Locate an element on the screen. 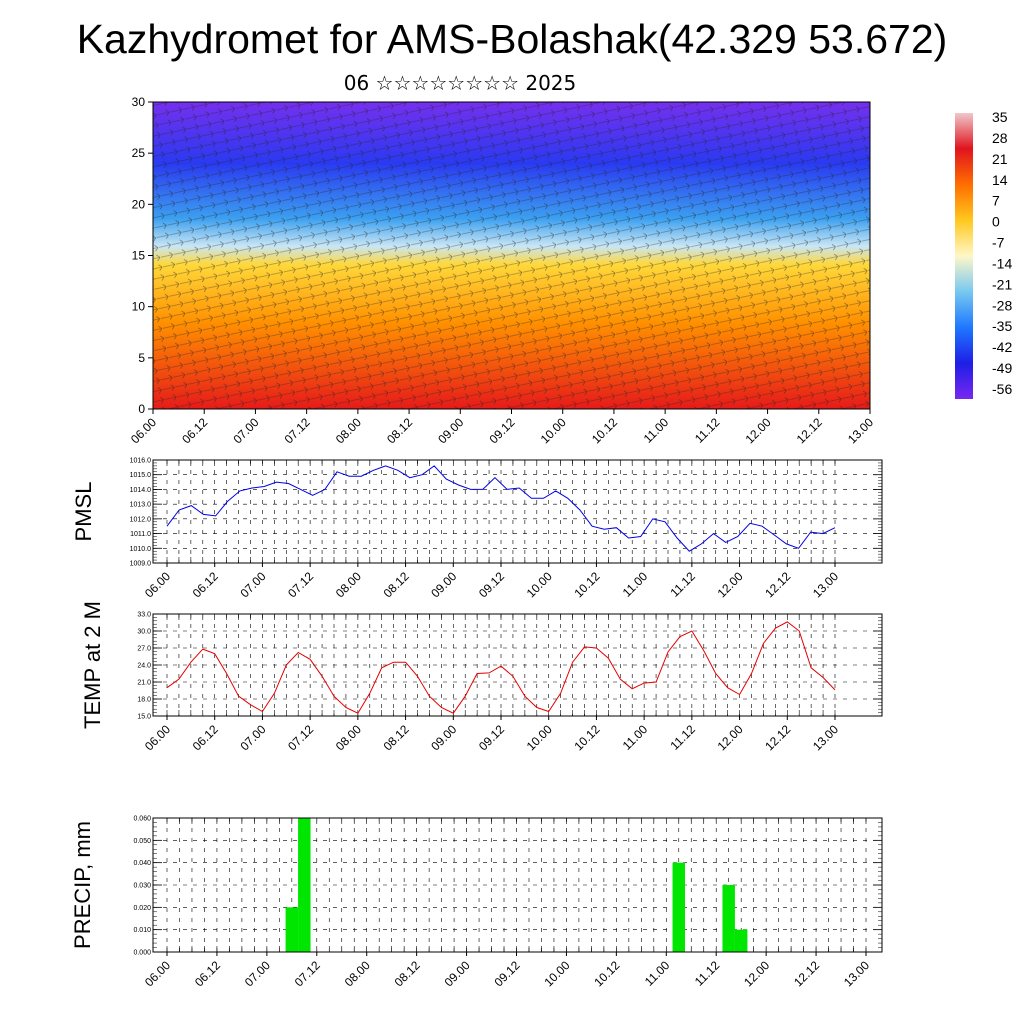 This screenshot has height=1024, width=1024. y-tick-label: 1016.0 is located at coordinates (141, 461).